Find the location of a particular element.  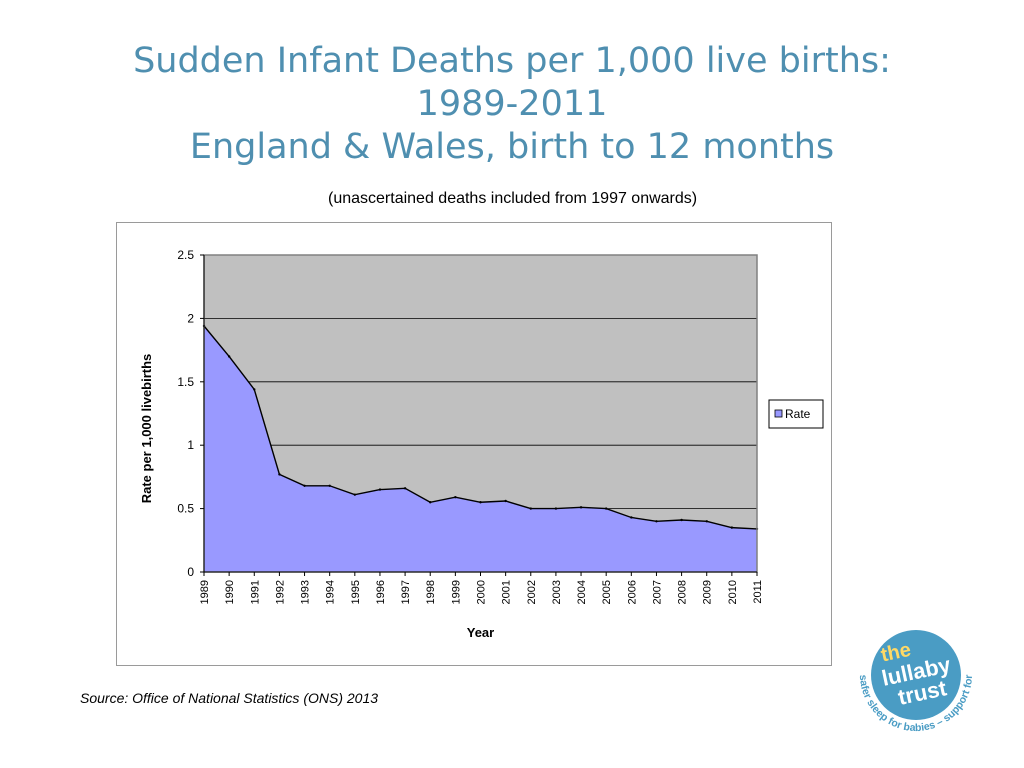

data-point-2002 is located at coordinates (530, 508).